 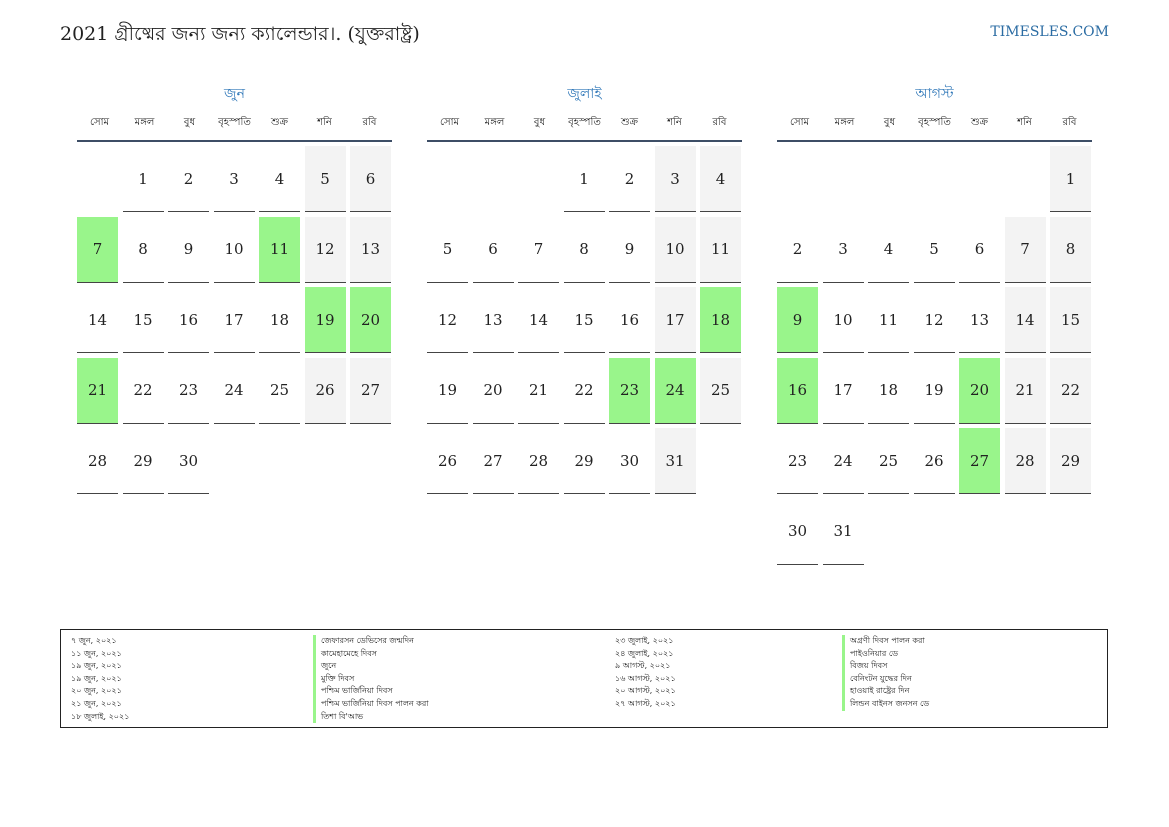 What do you see at coordinates (279, 249) in the screenshot?
I see `holiday-day-cell: 11` at bounding box center [279, 249].